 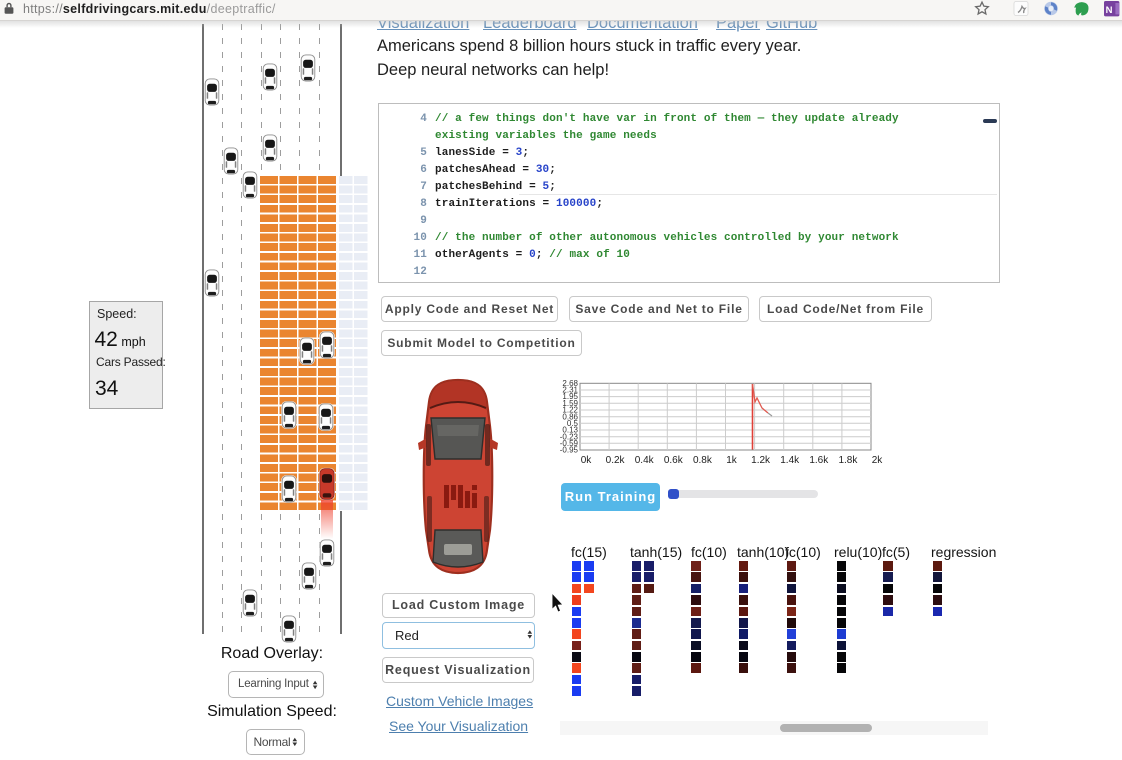 What do you see at coordinates (570, 390) in the screenshot?
I see `svg-text: 2.31` at bounding box center [570, 390].